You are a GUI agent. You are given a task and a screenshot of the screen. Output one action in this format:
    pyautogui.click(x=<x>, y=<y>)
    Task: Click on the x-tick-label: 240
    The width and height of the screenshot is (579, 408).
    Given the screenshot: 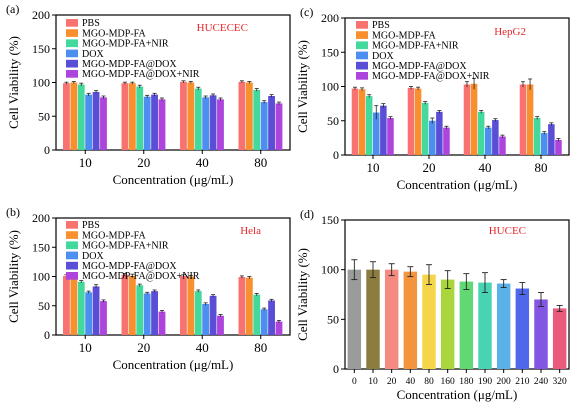 What is the action you would take?
    pyautogui.click(x=541, y=382)
    